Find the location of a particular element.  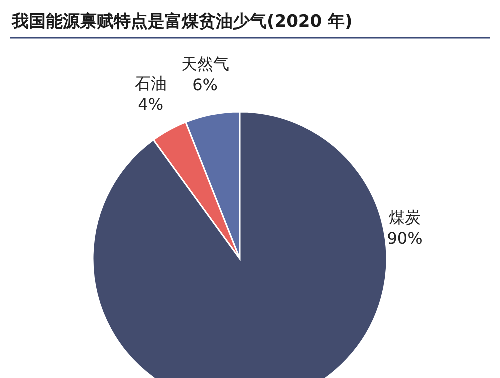

slice-label: 煤炭 is located at coordinates (405, 217).